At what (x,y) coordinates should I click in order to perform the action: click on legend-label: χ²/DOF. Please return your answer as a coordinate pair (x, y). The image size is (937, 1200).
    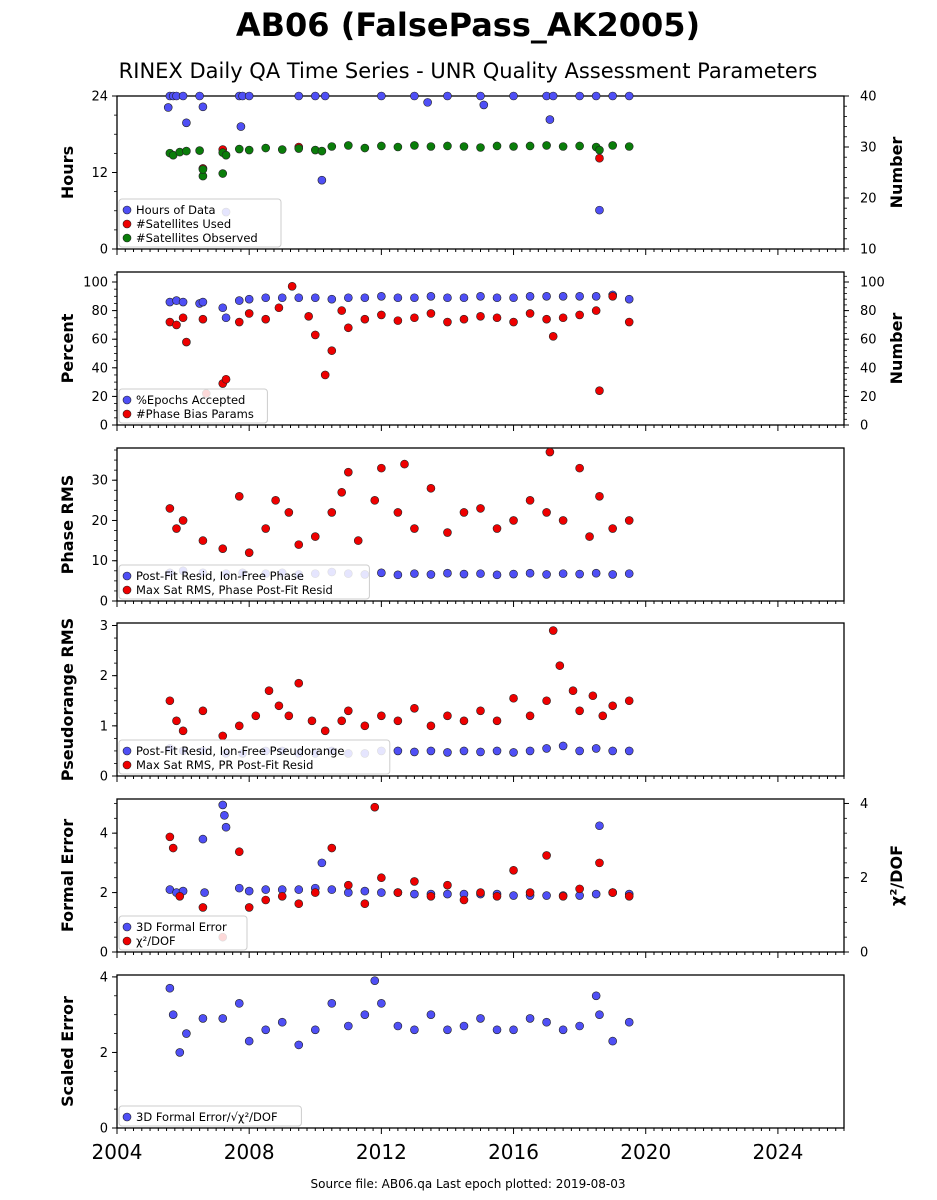
    Looking at the image, I should click on (156, 941).